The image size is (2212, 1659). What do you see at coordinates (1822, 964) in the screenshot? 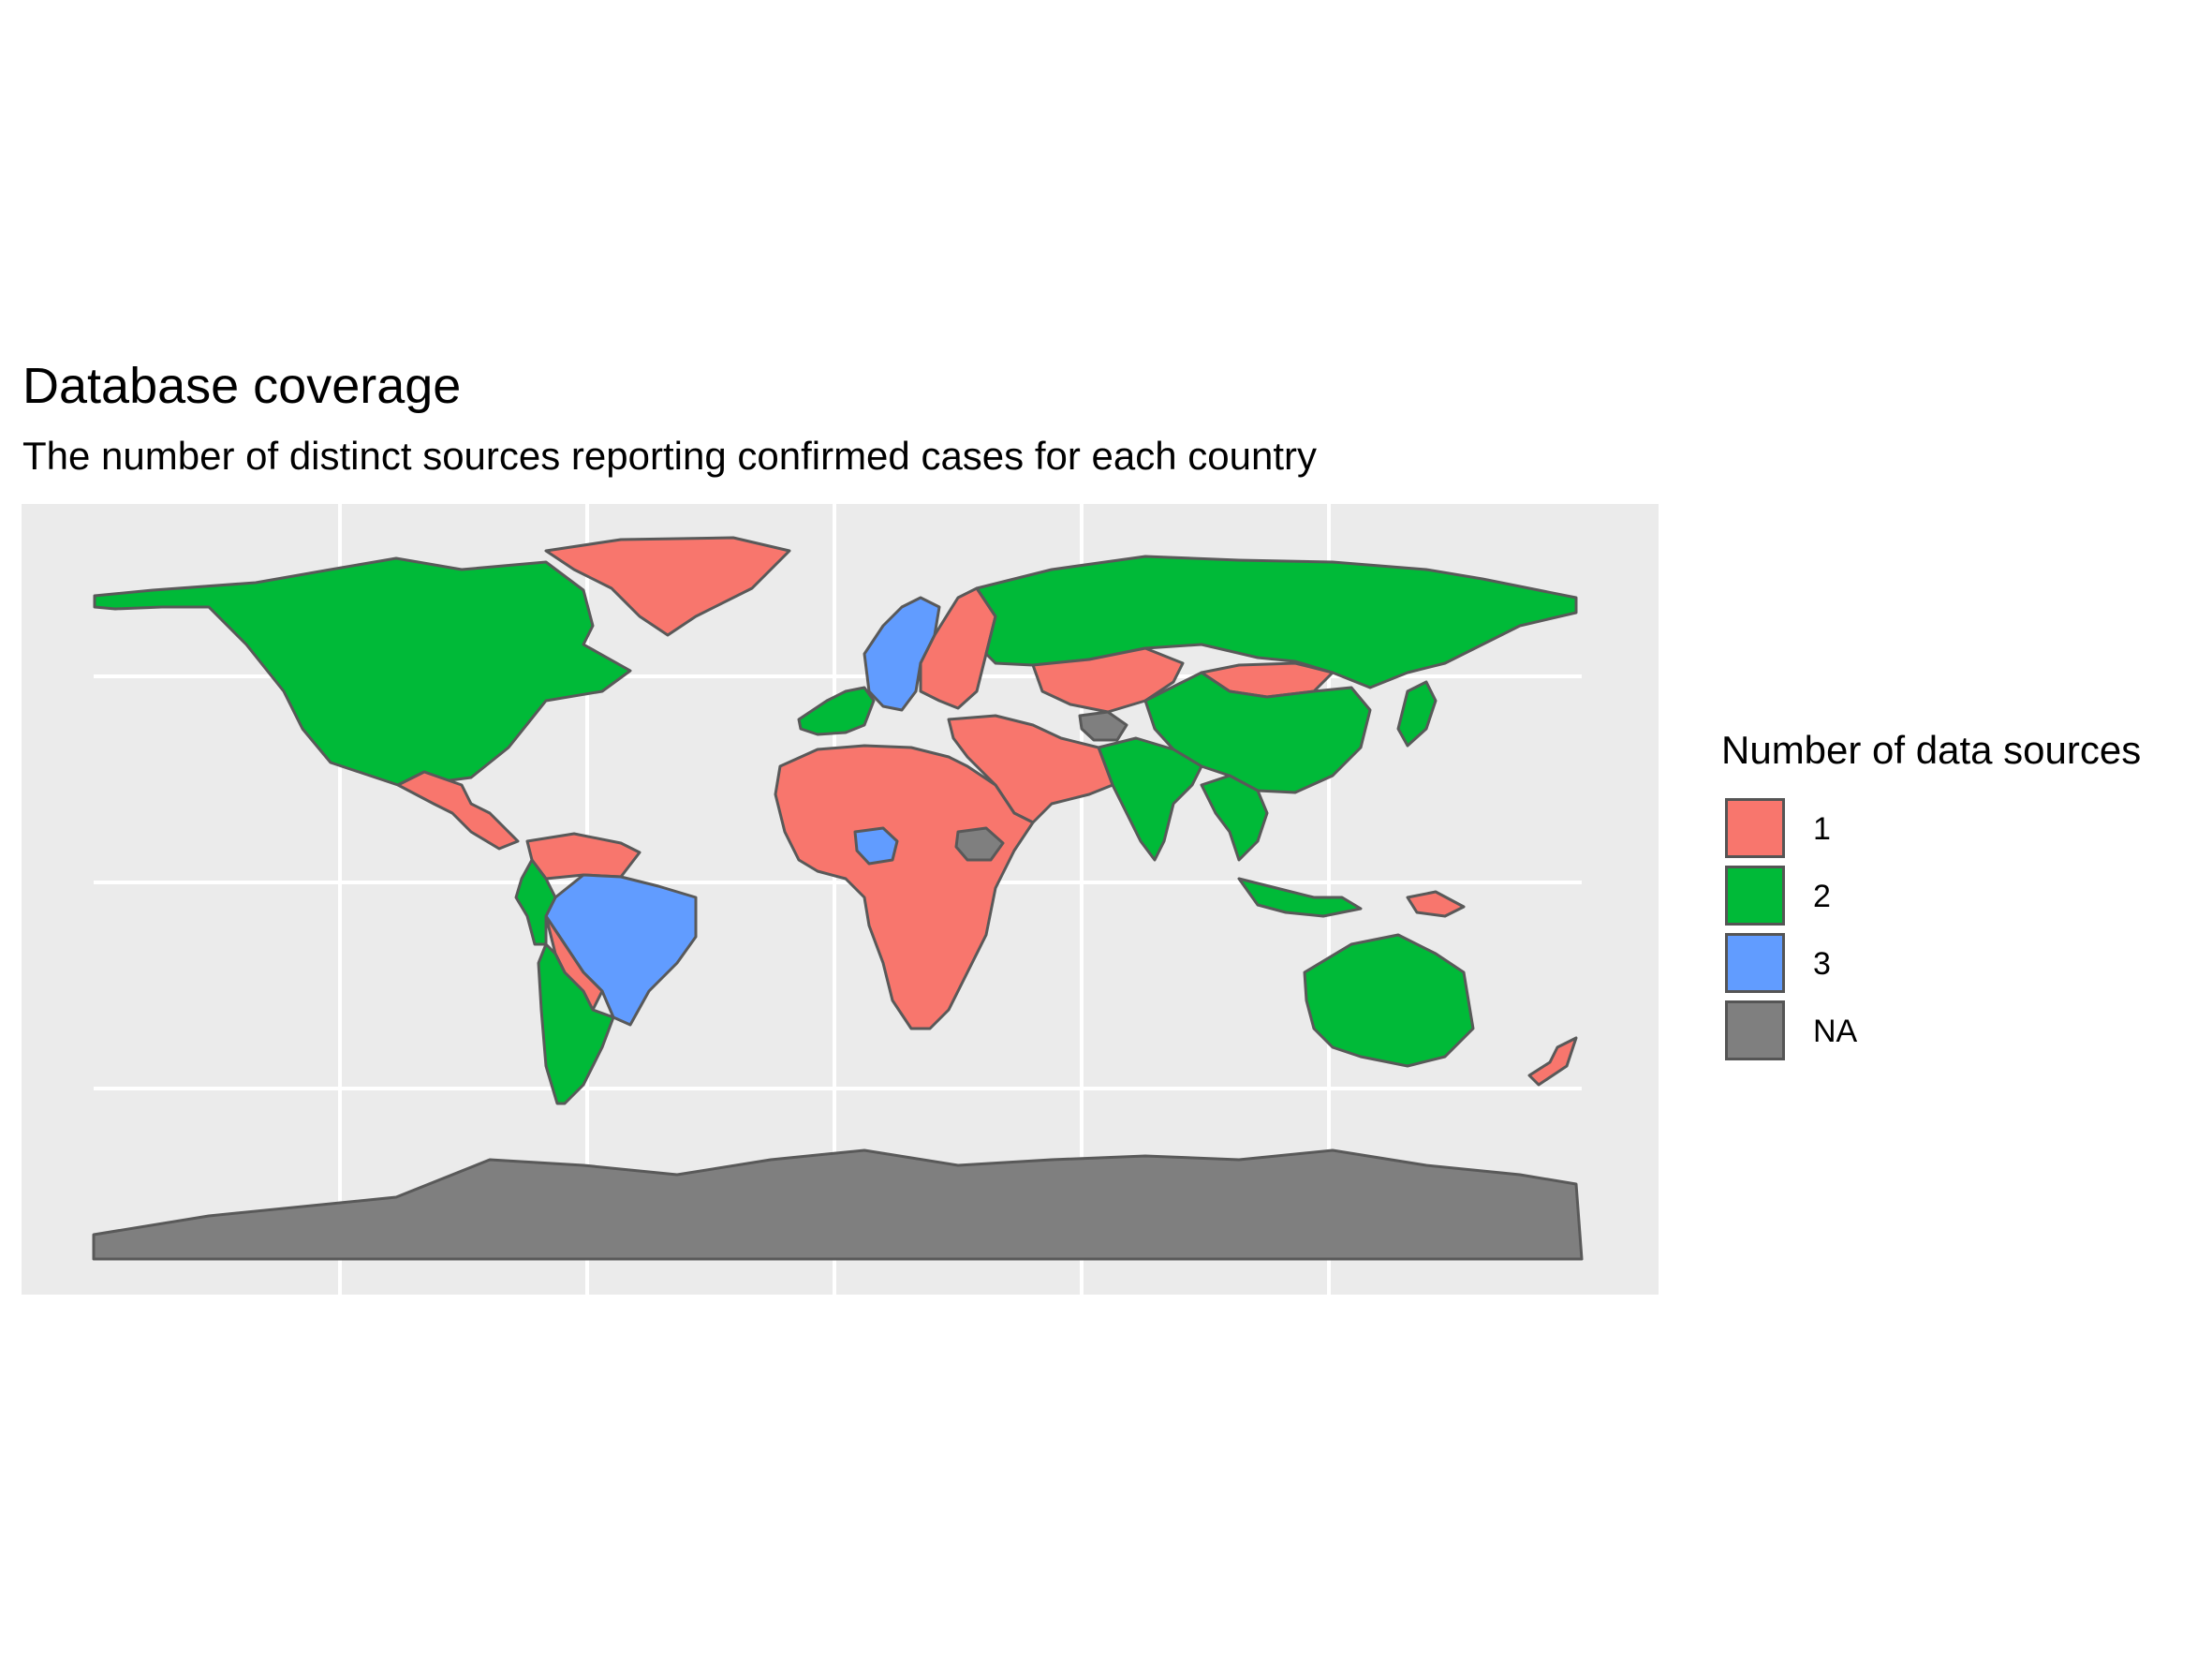
I see `legend-label: 3` at bounding box center [1822, 964].